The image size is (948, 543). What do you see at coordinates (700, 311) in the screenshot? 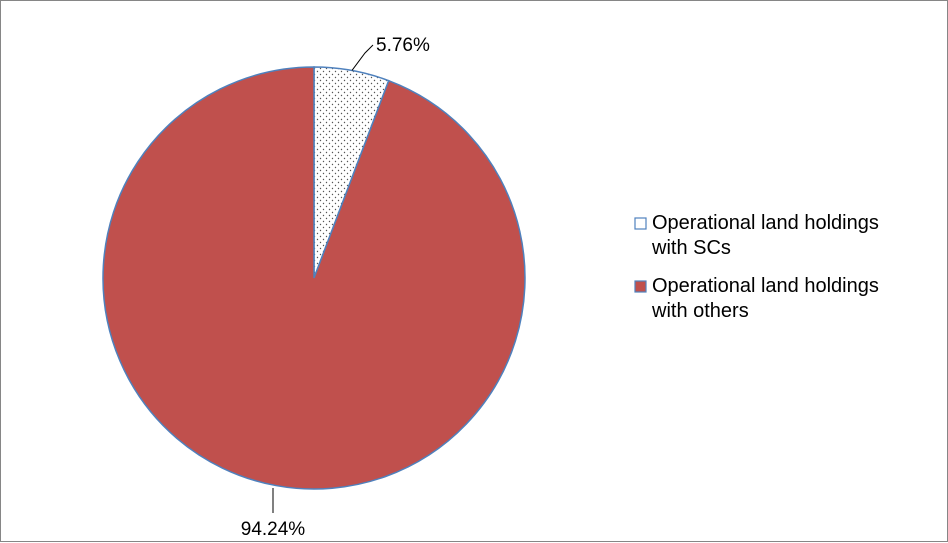
I see `legend-label-2-line-2: with others` at bounding box center [700, 311].